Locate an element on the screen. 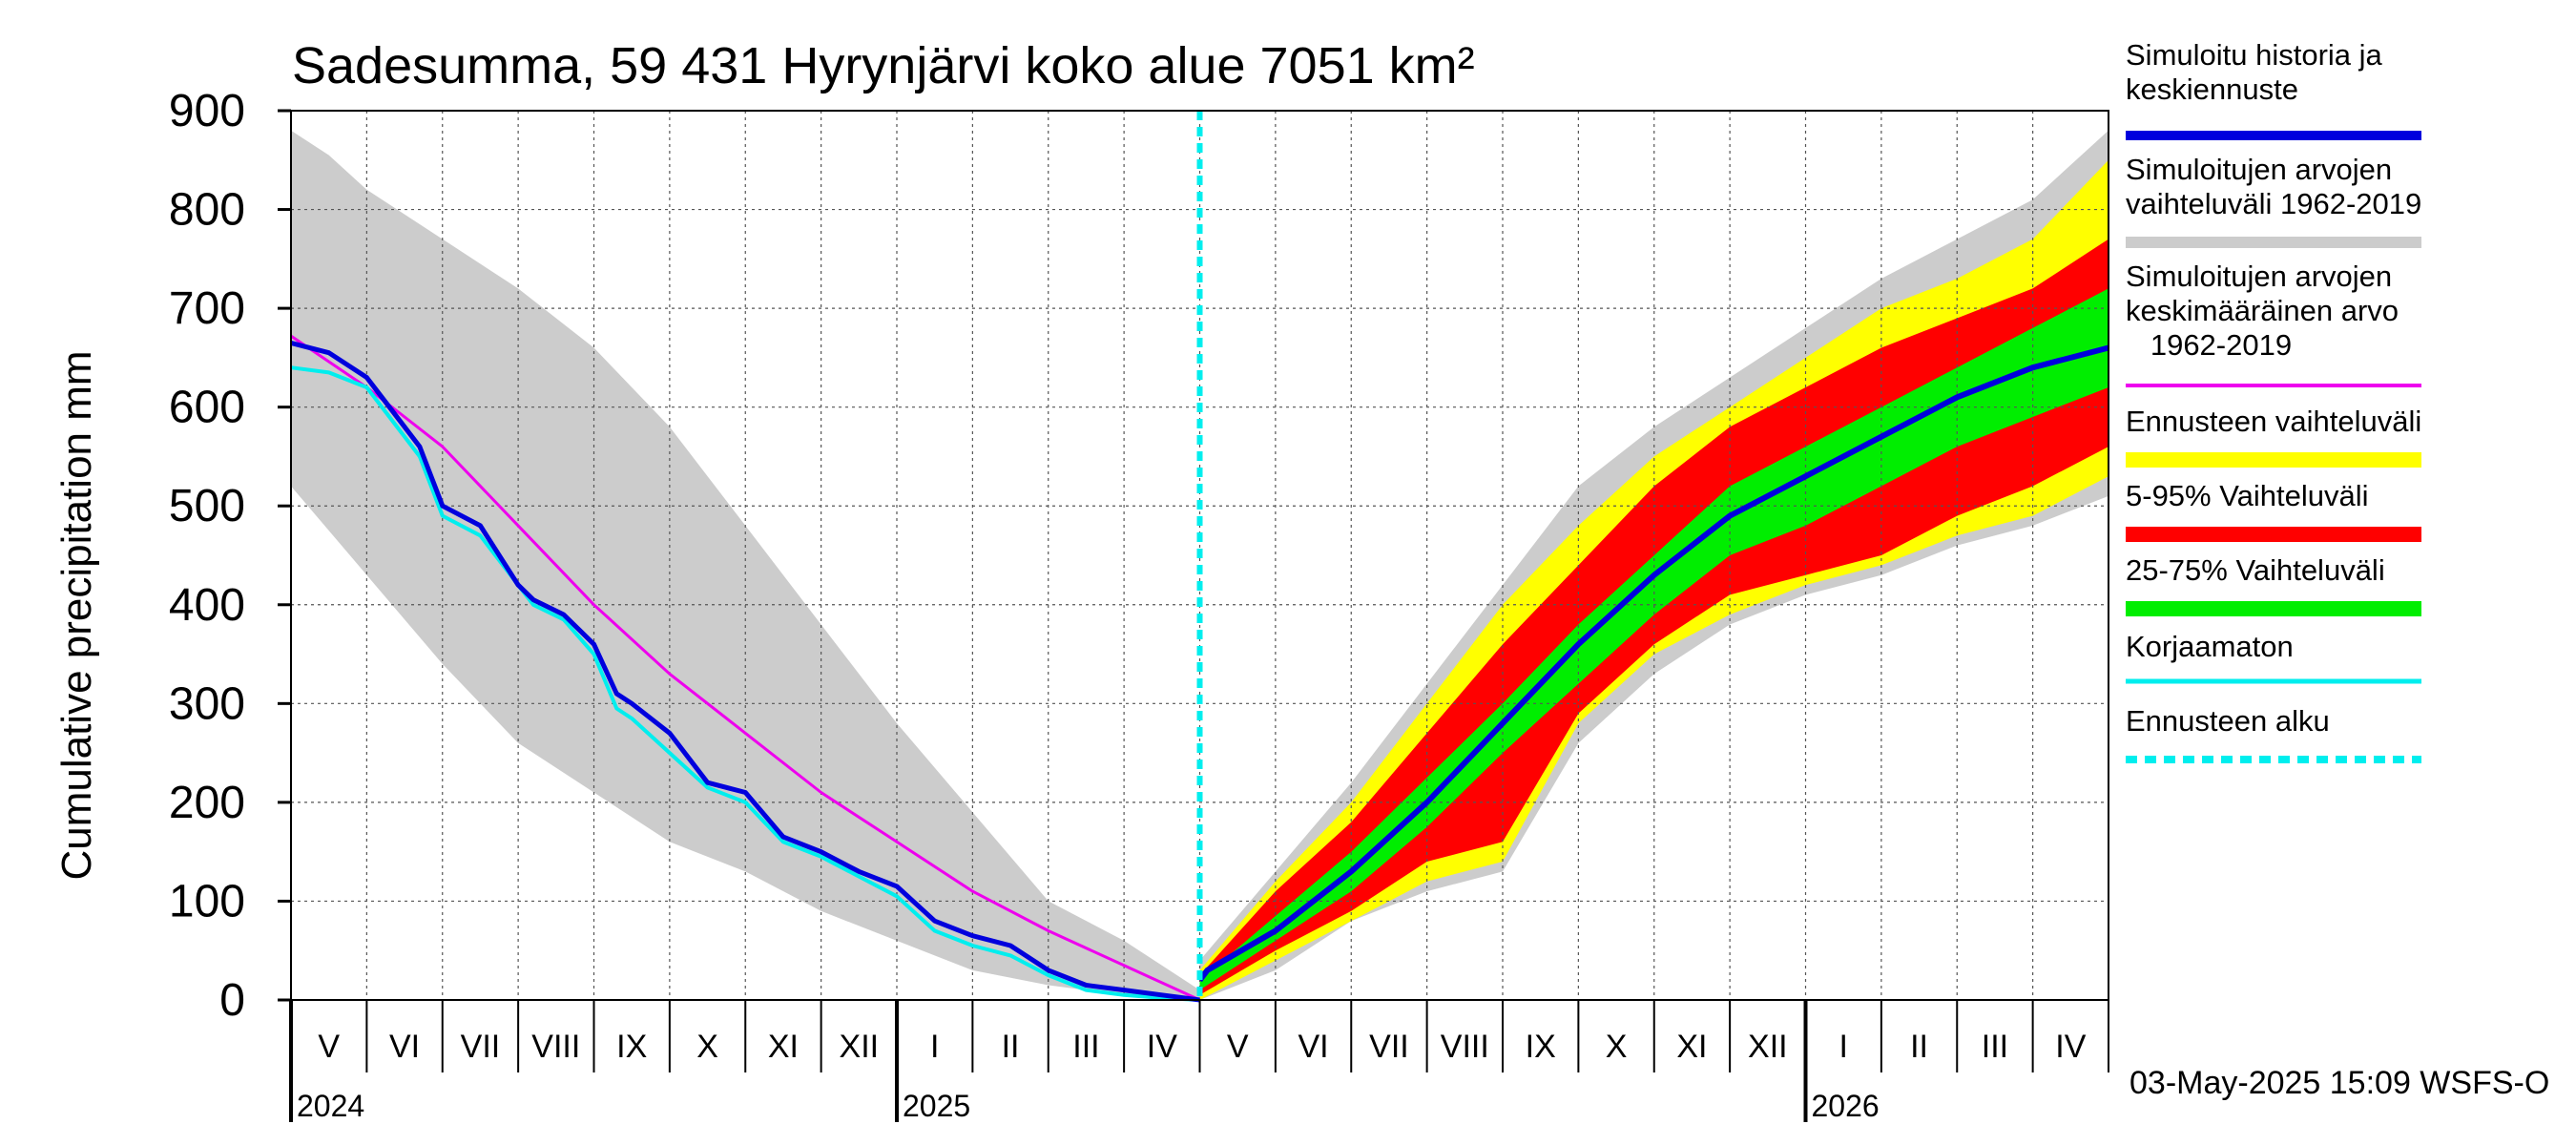 This screenshot has width=2576, height=1145. x-year-label: 2024 is located at coordinates (330, 1106).